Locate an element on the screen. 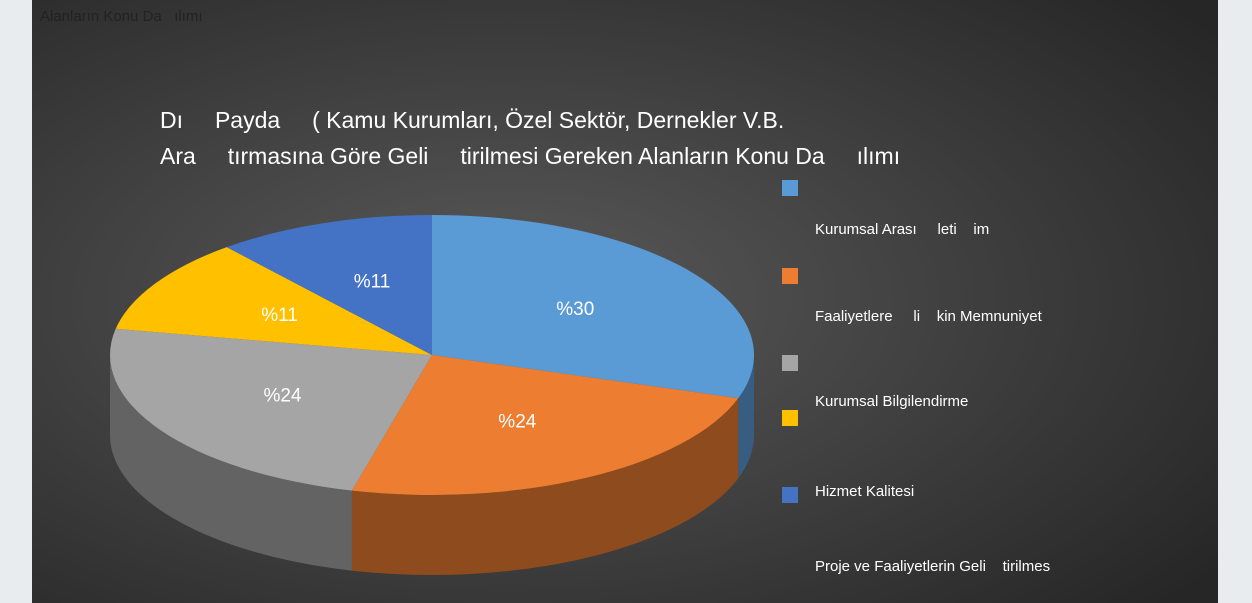 The height and width of the screenshot is (603, 1252). legend-label: Kurumsal Arası leti im is located at coordinates (902, 229).